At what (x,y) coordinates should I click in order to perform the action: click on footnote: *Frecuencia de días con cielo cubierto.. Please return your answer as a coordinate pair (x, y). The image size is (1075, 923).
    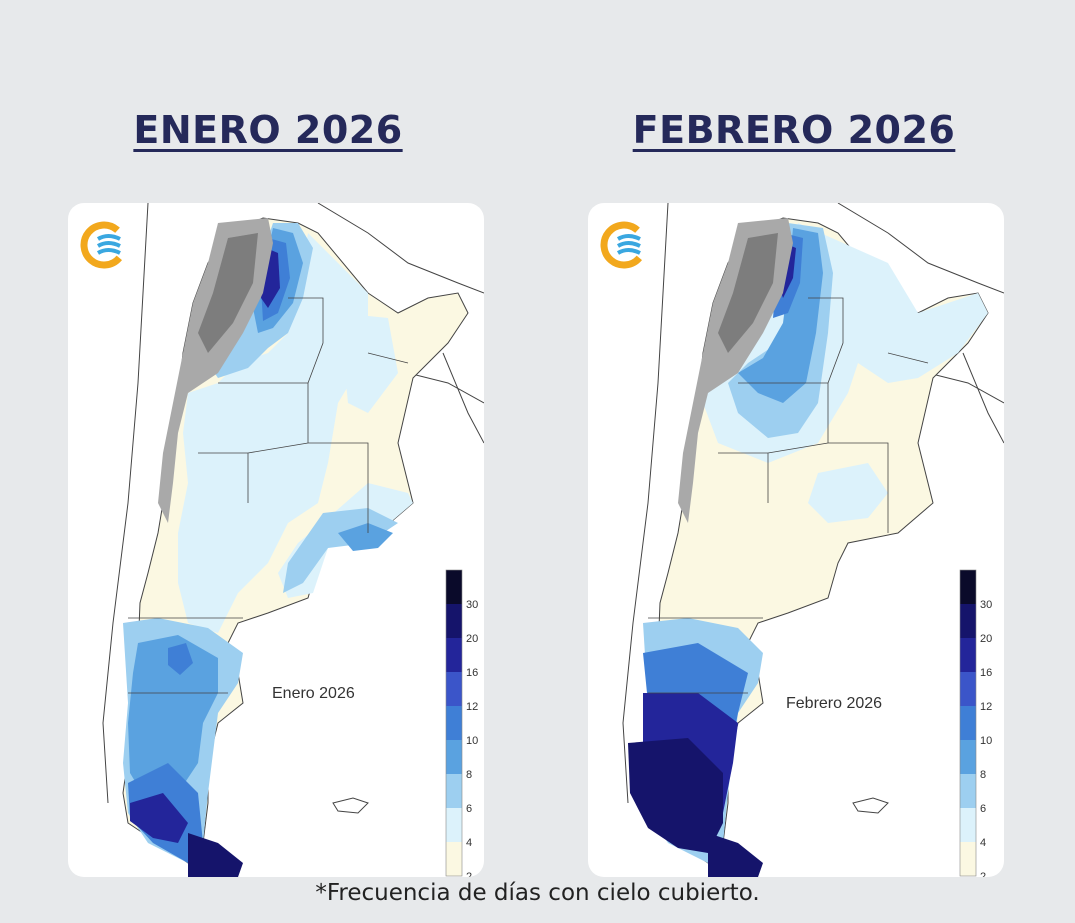
    Looking at the image, I should click on (537, 893).